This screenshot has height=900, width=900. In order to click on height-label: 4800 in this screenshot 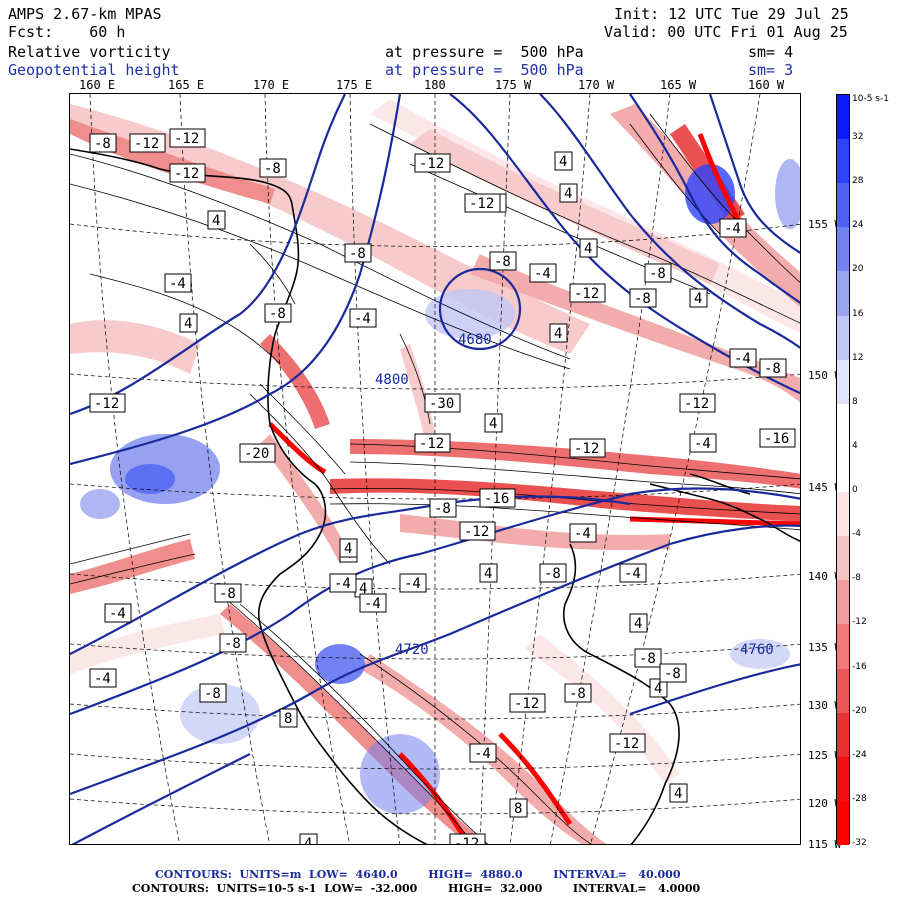, I will do `click(392, 380)`.